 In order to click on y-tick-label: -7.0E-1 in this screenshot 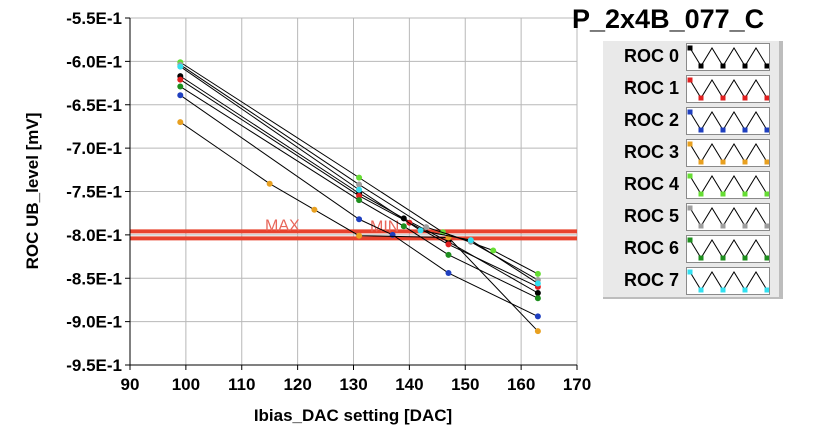, I will do `click(94, 148)`.